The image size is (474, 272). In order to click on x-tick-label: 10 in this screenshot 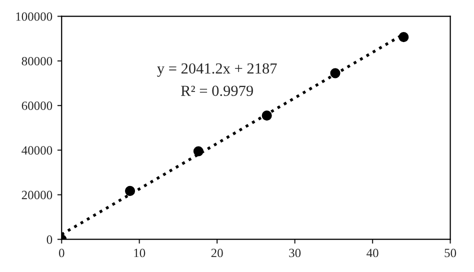, I will do `click(140, 253)`.